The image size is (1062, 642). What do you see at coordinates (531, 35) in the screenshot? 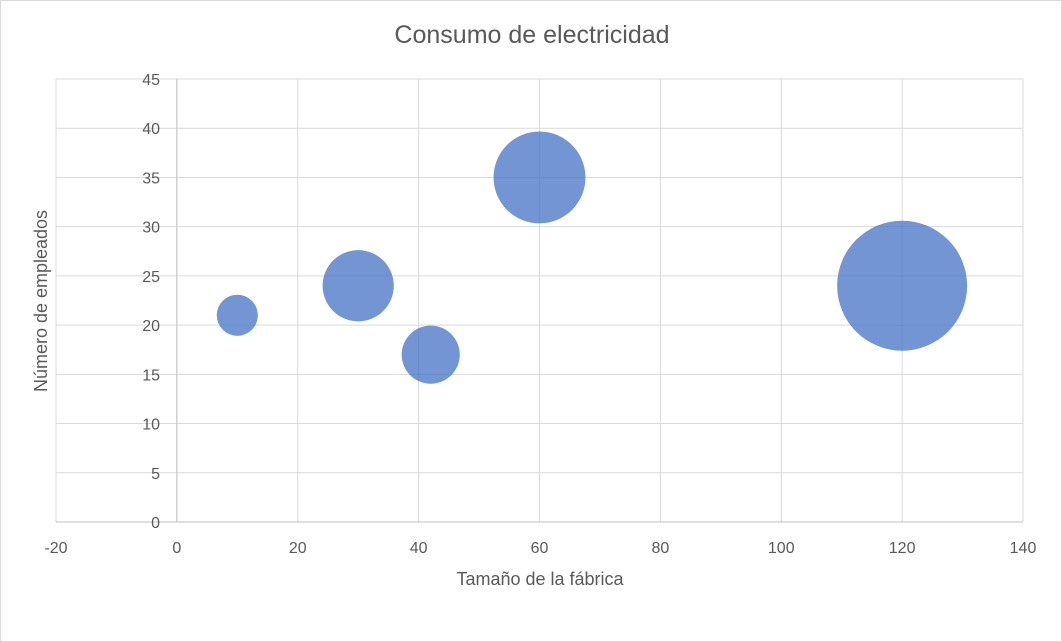
I see `chart-title: Consumo de electricidad` at bounding box center [531, 35].